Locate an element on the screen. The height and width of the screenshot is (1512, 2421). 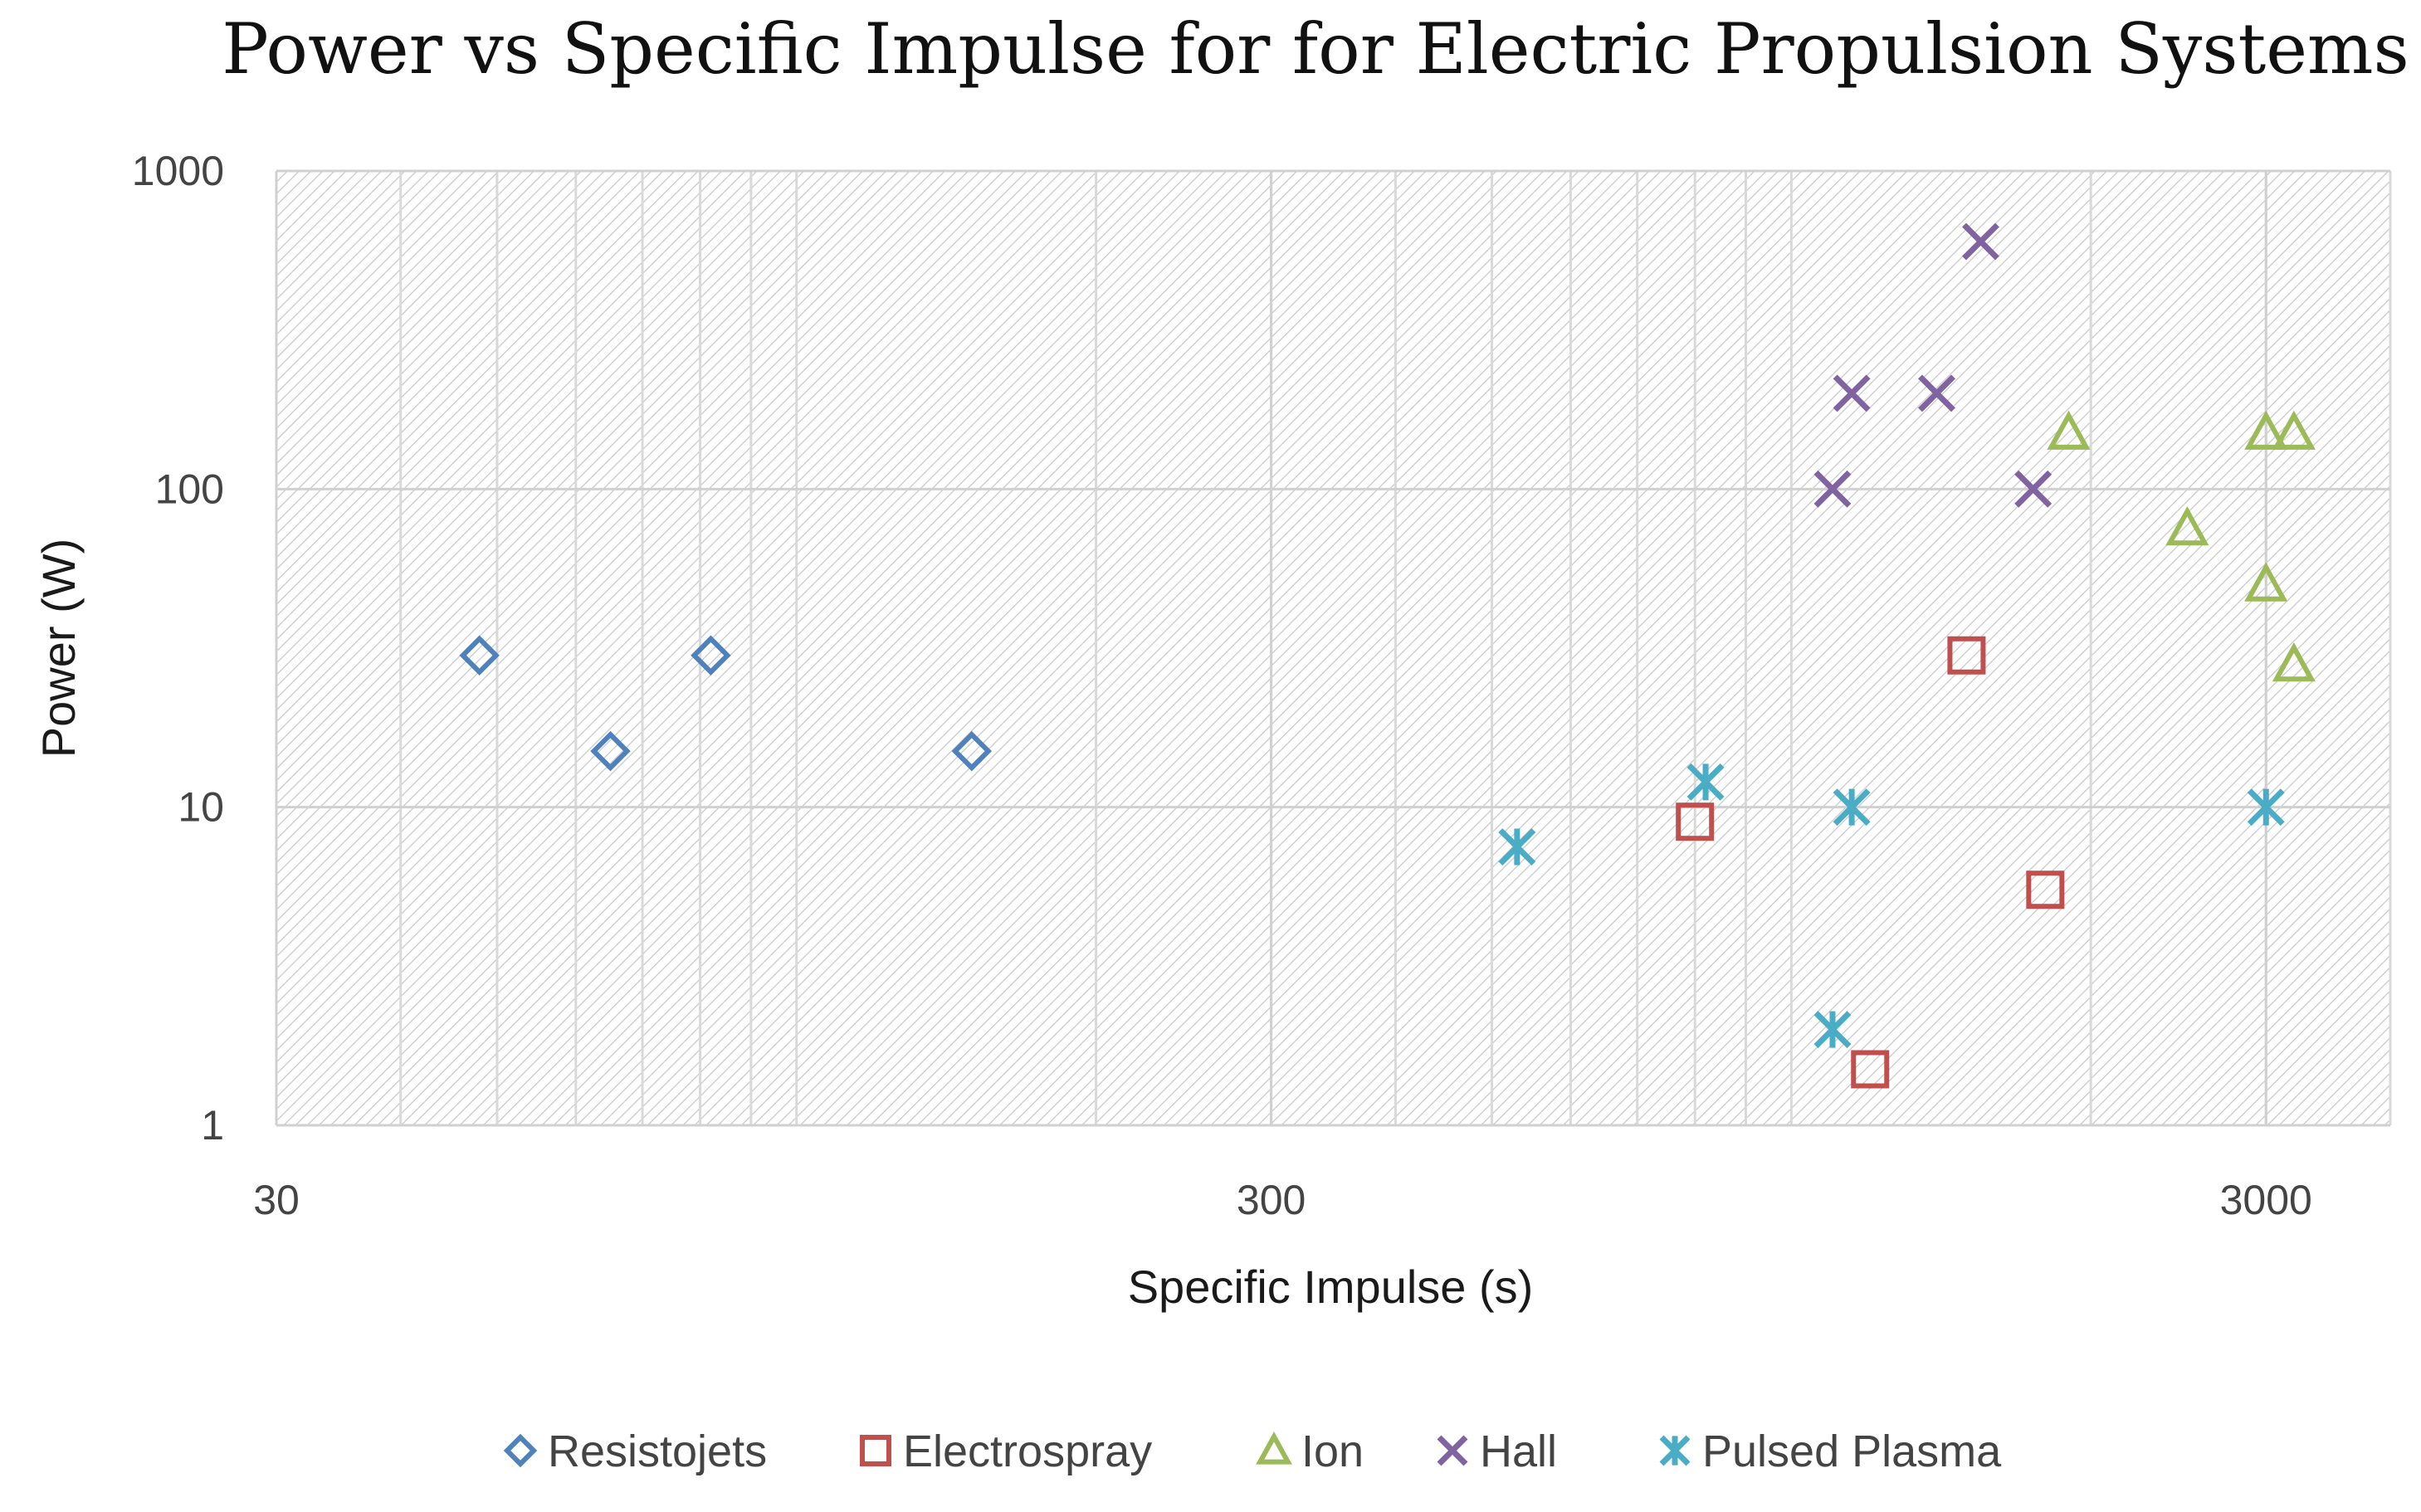
x-tick-label: 3000 is located at coordinates (2266, 1200).